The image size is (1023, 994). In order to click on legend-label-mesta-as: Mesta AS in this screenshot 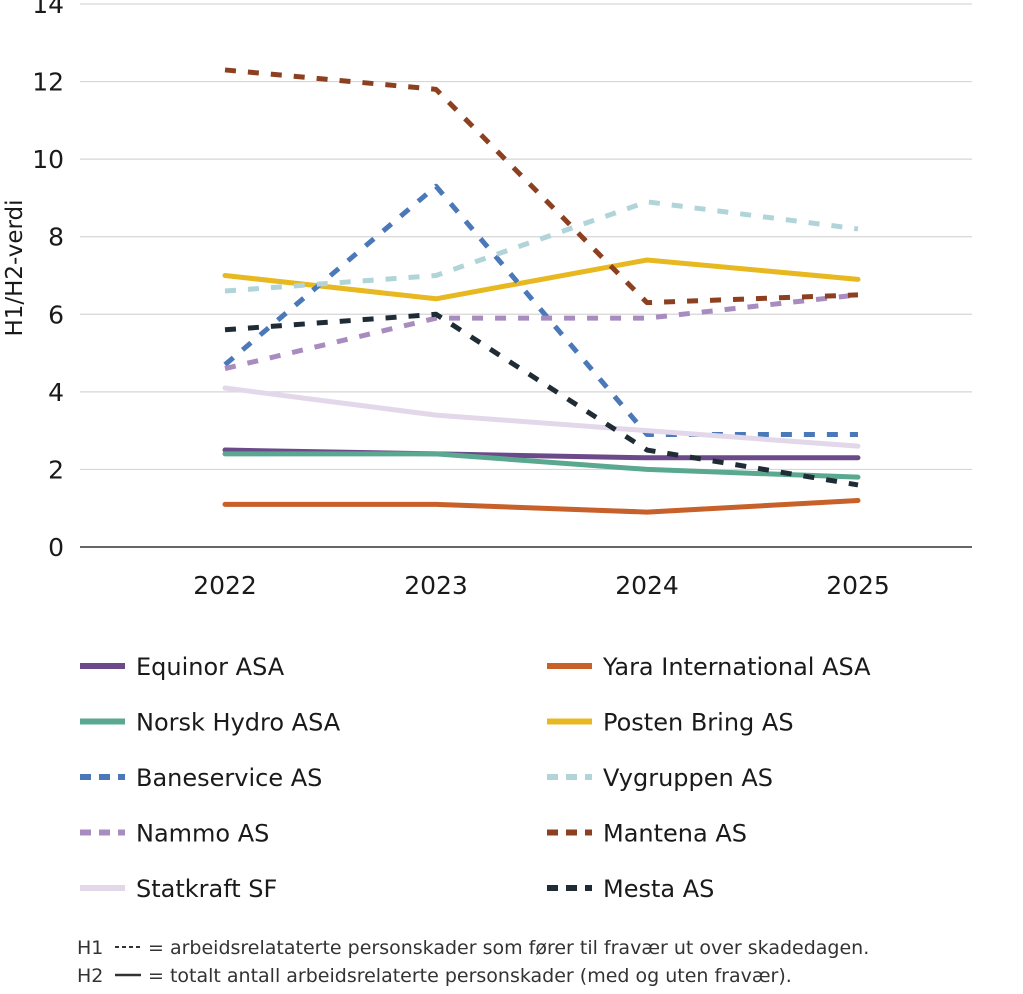, I will do `click(658, 889)`.